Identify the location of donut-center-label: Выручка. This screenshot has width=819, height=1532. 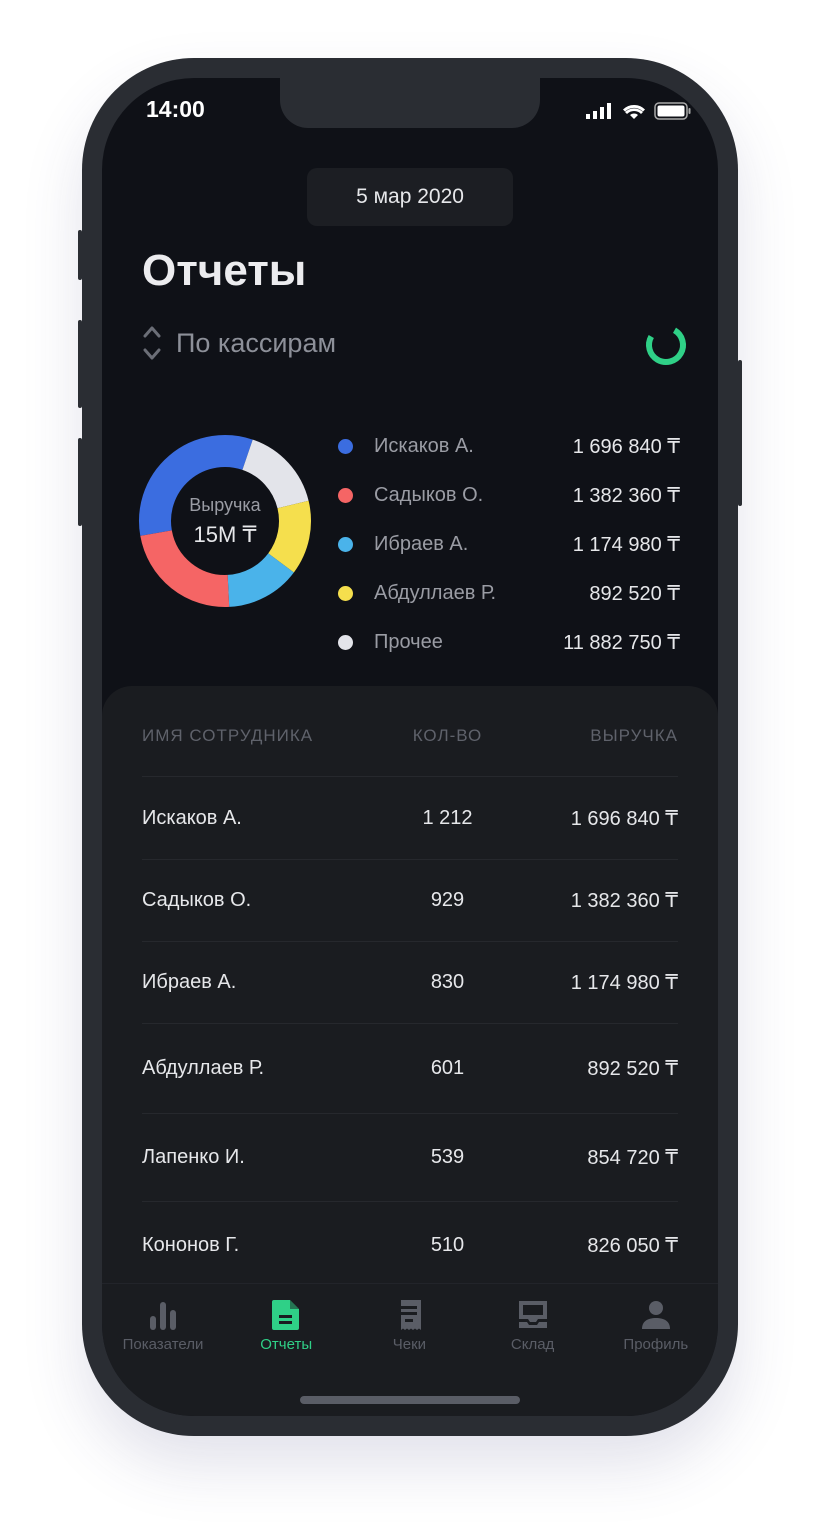
(225, 504).